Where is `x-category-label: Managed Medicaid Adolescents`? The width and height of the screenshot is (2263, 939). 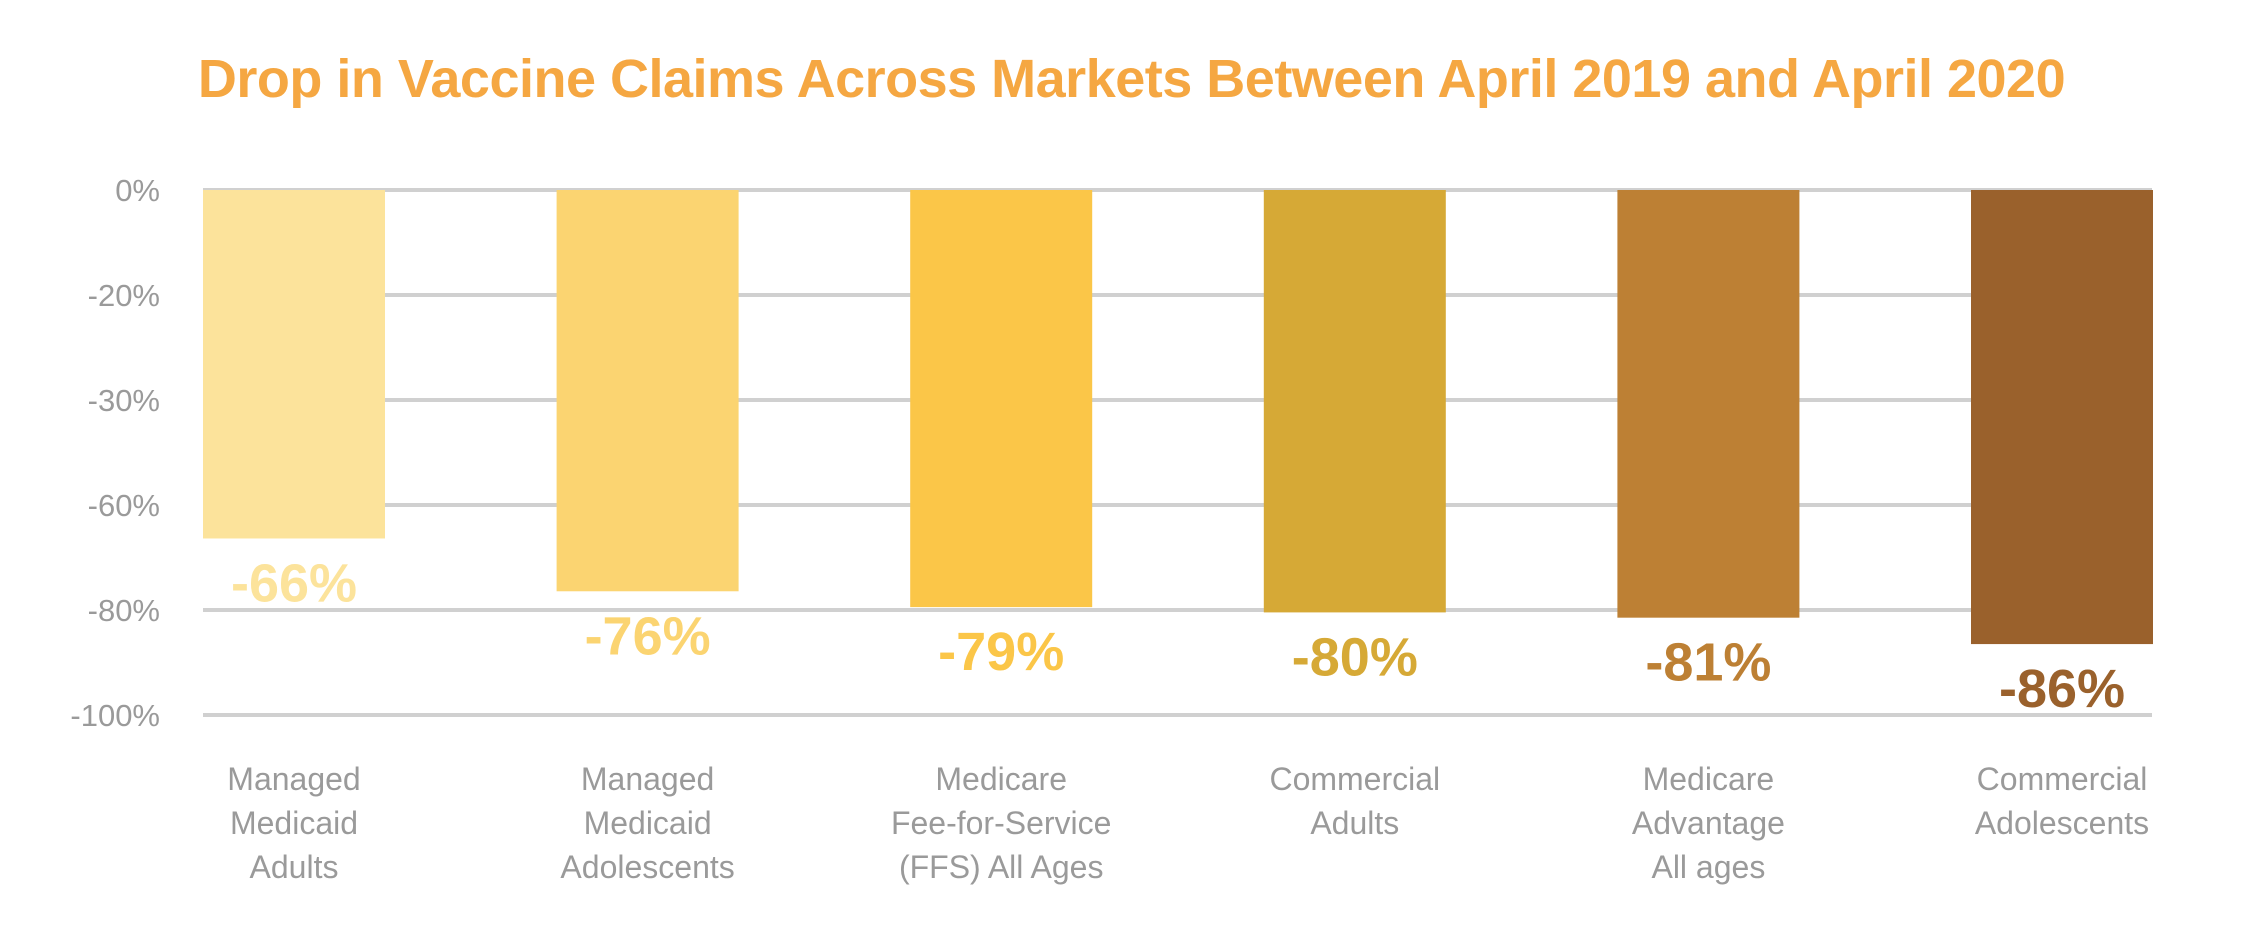
x-category-label: Managed Medicaid Adolescents is located at coordinates (647, 823).